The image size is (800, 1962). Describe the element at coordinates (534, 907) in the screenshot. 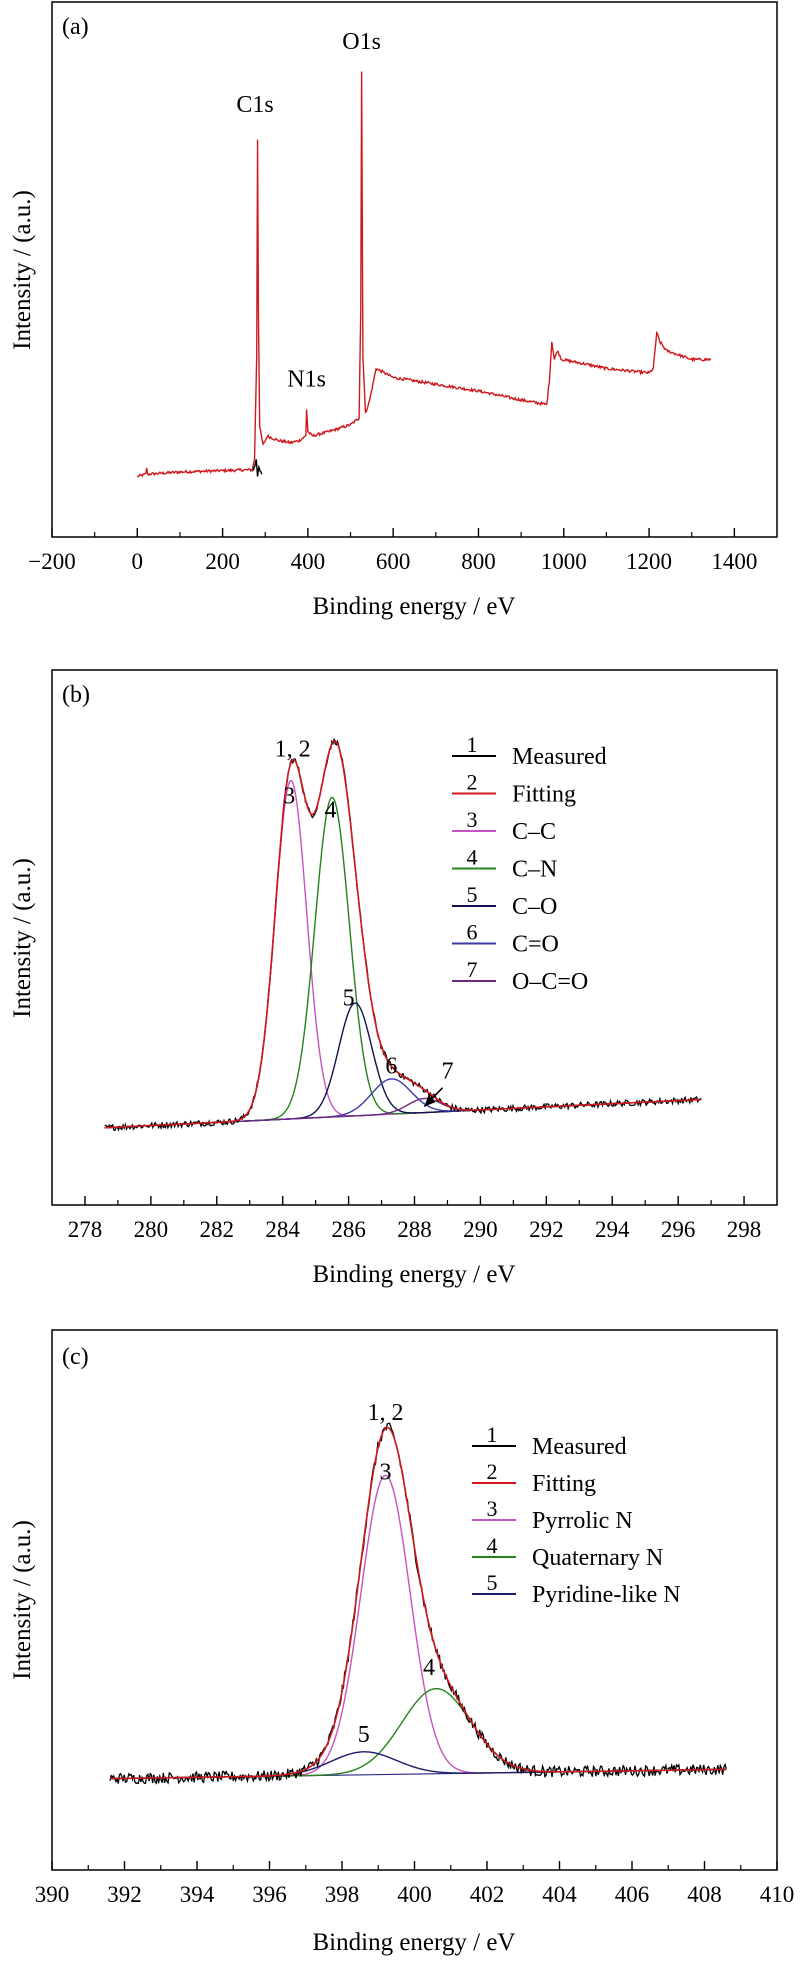

I see `legend-entry-b: C–O` at that location.